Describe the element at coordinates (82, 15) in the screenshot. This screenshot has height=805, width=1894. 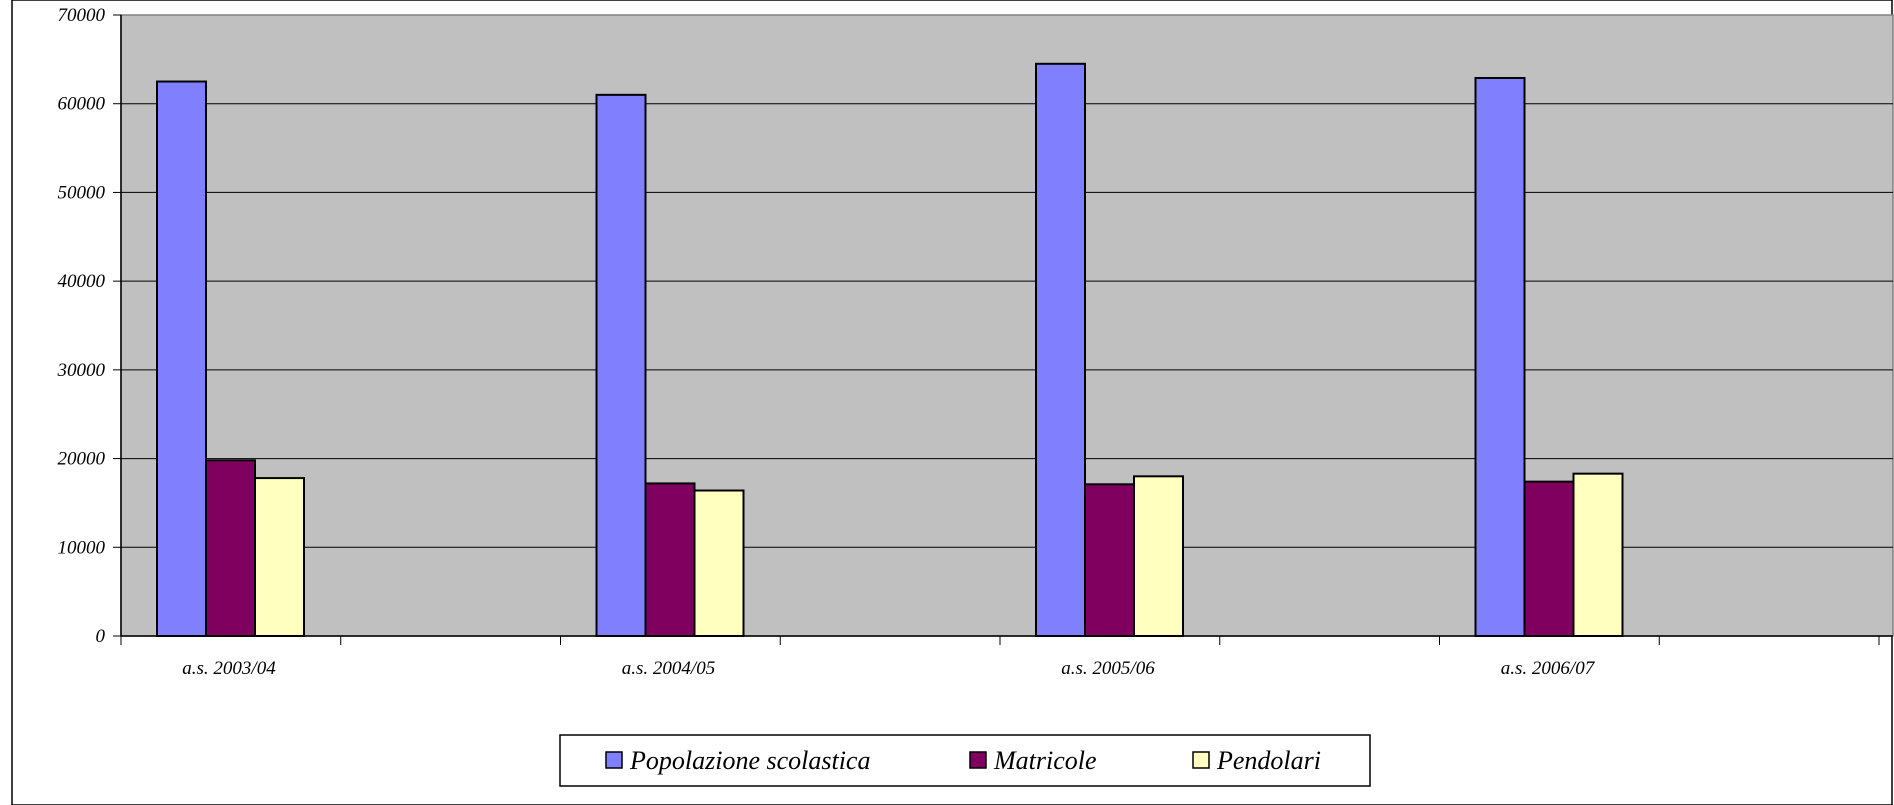
I see `y-tick-label: 70000` at that location.